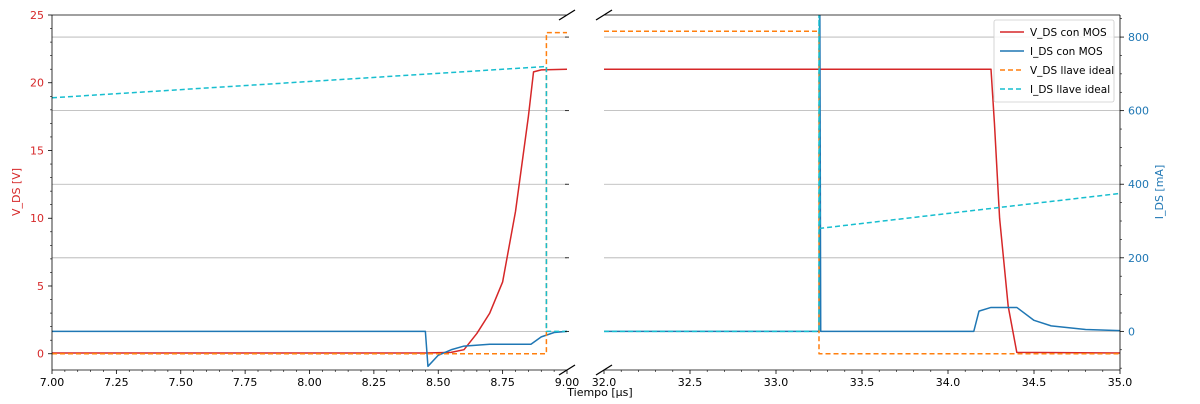 This screenshot has height=404, width=1200. What do you see at coordinates (309, 349) in the screenshot?
I see `series-line-ids_mos-left` at bounding box center [309, 349].